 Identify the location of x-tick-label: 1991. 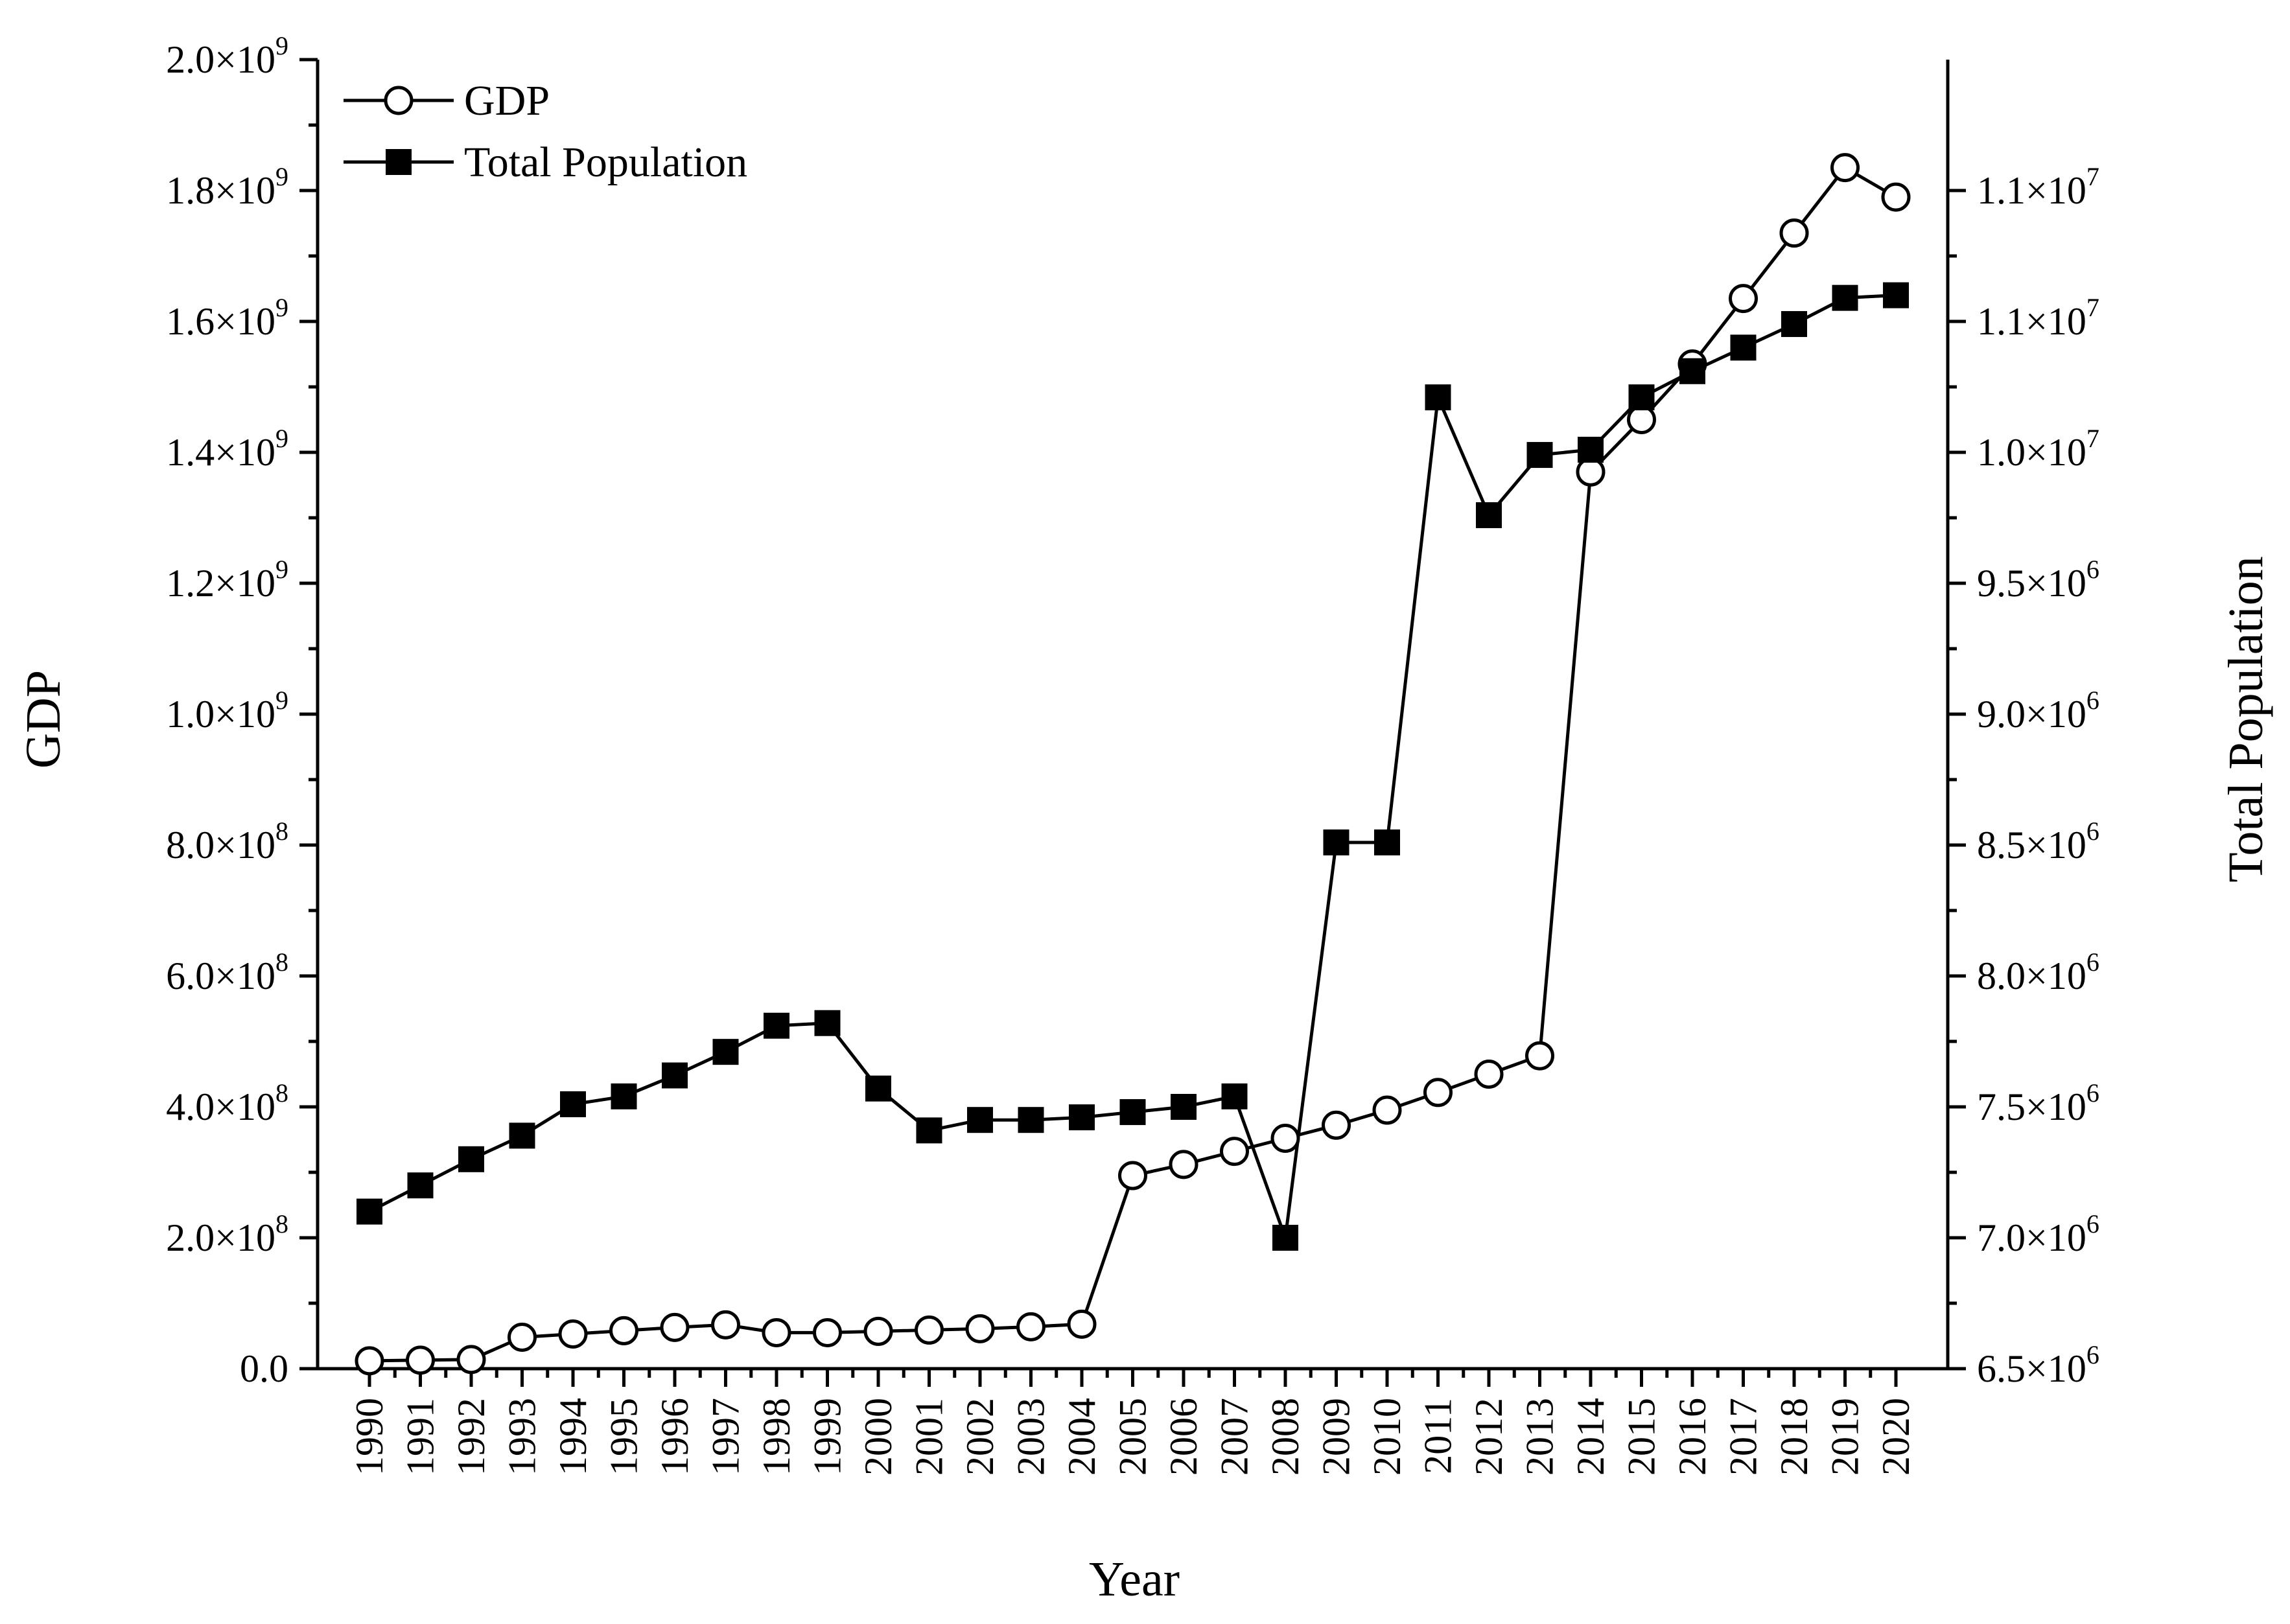
(420, 1437).